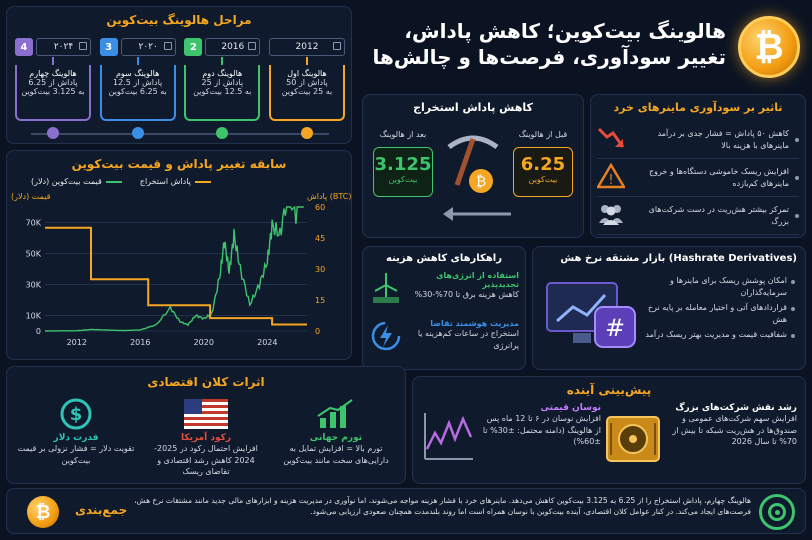 Image resolution: width=812 pixels, height=540 pixels. What do you see at coordinates (206, 438) in the screenshot?
I see `macro-head: رکود آمریکا` at bounding box center [206, 438].